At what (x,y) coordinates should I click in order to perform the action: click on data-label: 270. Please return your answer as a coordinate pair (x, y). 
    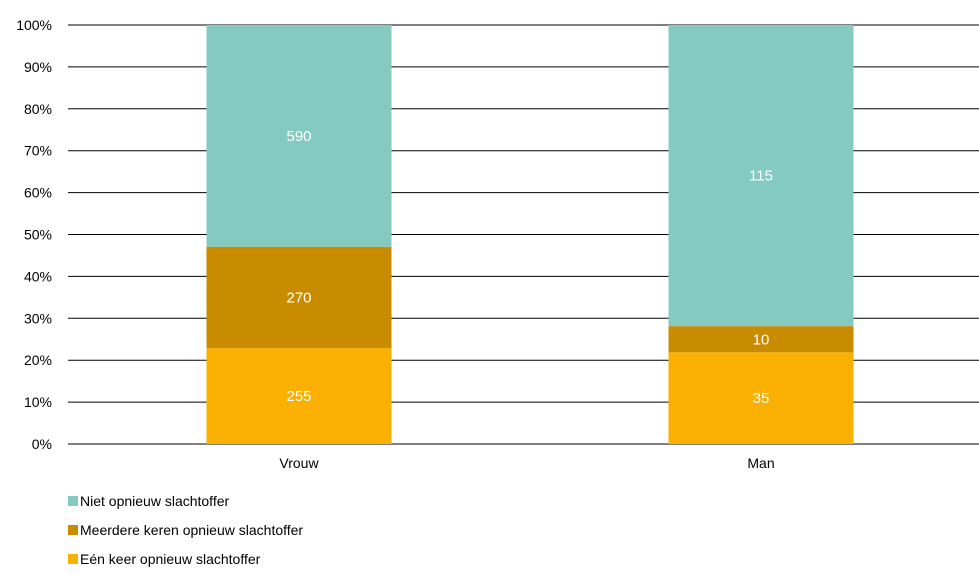
    Looking at the image, I should click on (298, 297).